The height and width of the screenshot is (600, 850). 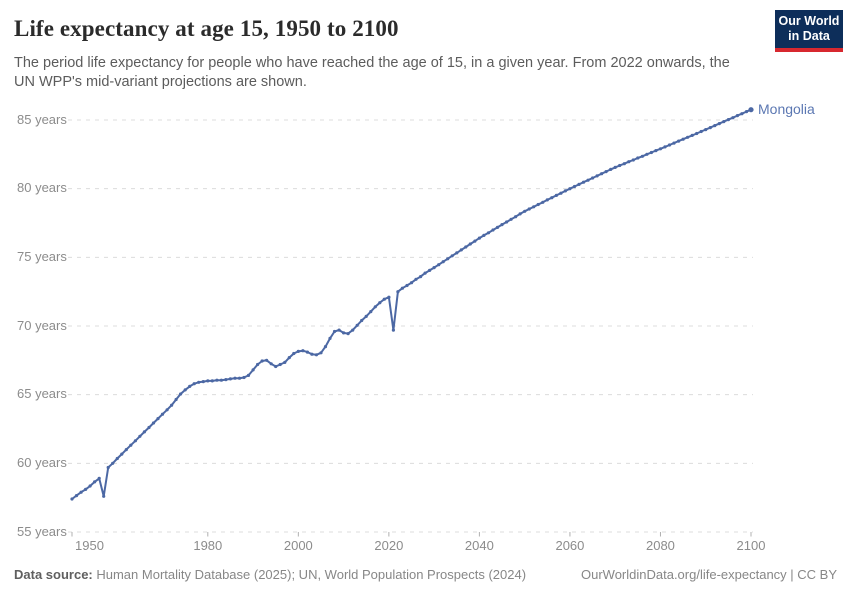 What do you see at coordinates (479, 545) in the screenshot?
I see `x-tick-label-2040: 2040` at bounding box center [479, 545].